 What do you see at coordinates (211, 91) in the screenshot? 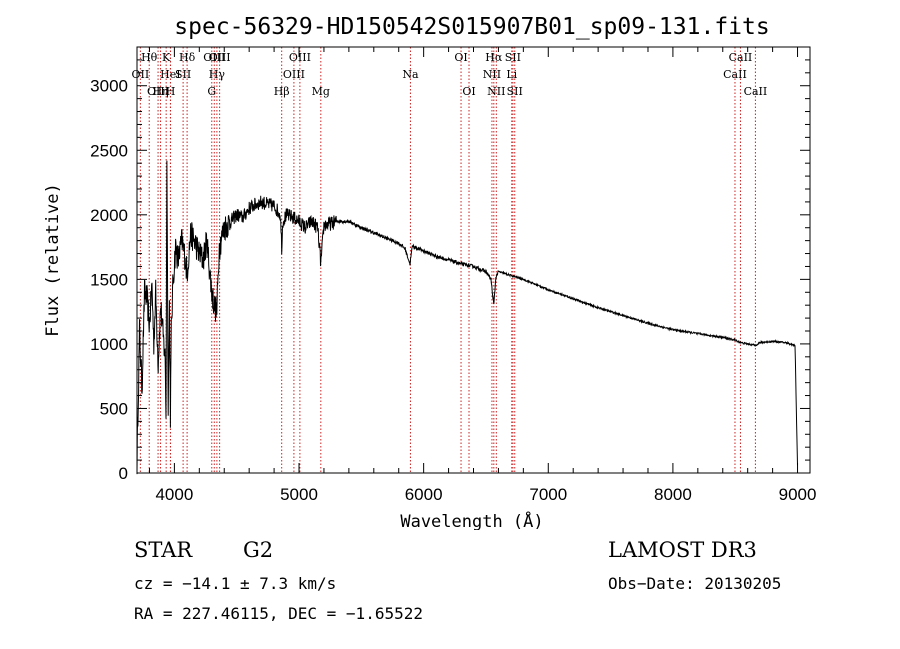
I see `emission-line-label: G` at bounding box center [211, 91].